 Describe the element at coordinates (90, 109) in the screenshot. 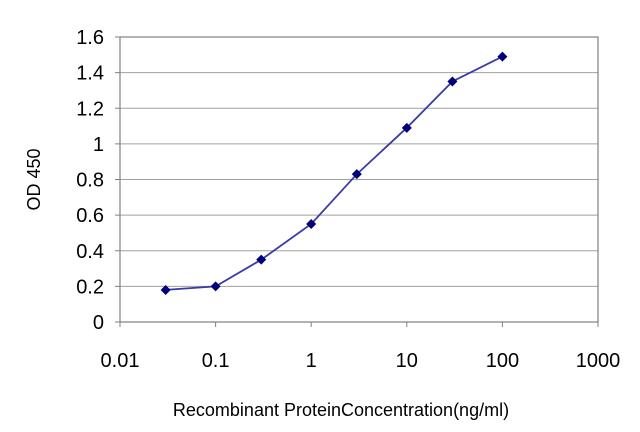

I see `y-tick-label: 1.2` at that location.